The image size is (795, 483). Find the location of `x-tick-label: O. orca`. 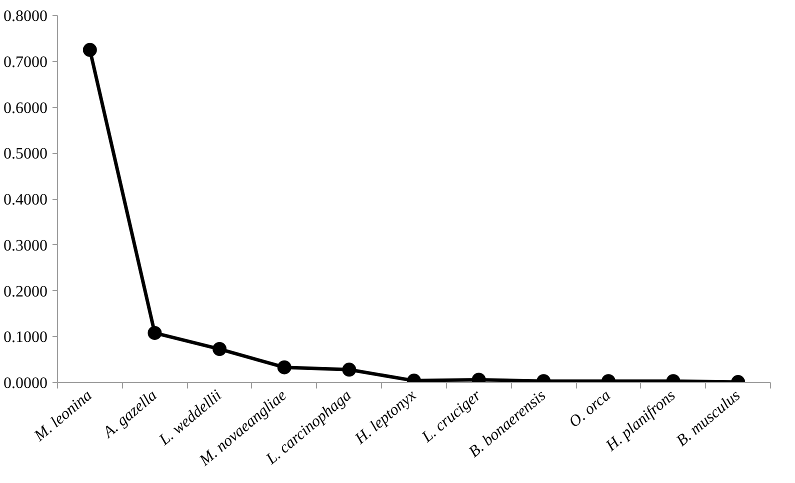

x-tick-label: O. orca is located at coordinates (590, 409).